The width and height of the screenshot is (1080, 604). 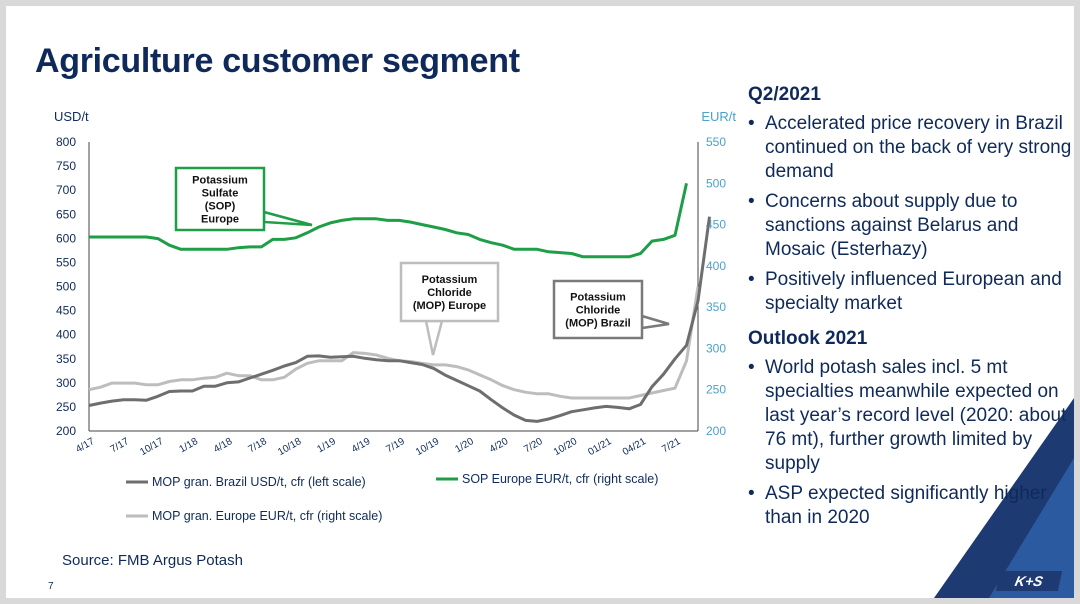 What do you see at coordinates (449, 306) in the screenshot?
I see `annotation-label: (MOP) Europe` at bounding box center [449, 306].